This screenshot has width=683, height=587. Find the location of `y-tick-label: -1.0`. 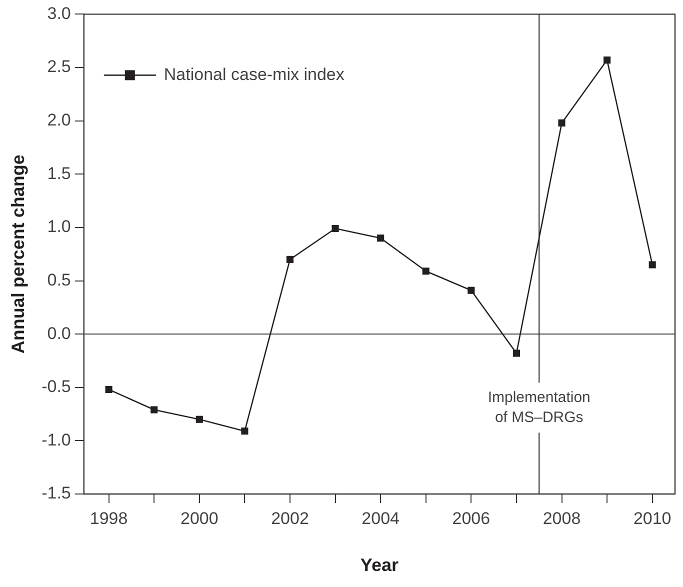

y-tick-label: -1.0 is located at coordinates (56, 440).